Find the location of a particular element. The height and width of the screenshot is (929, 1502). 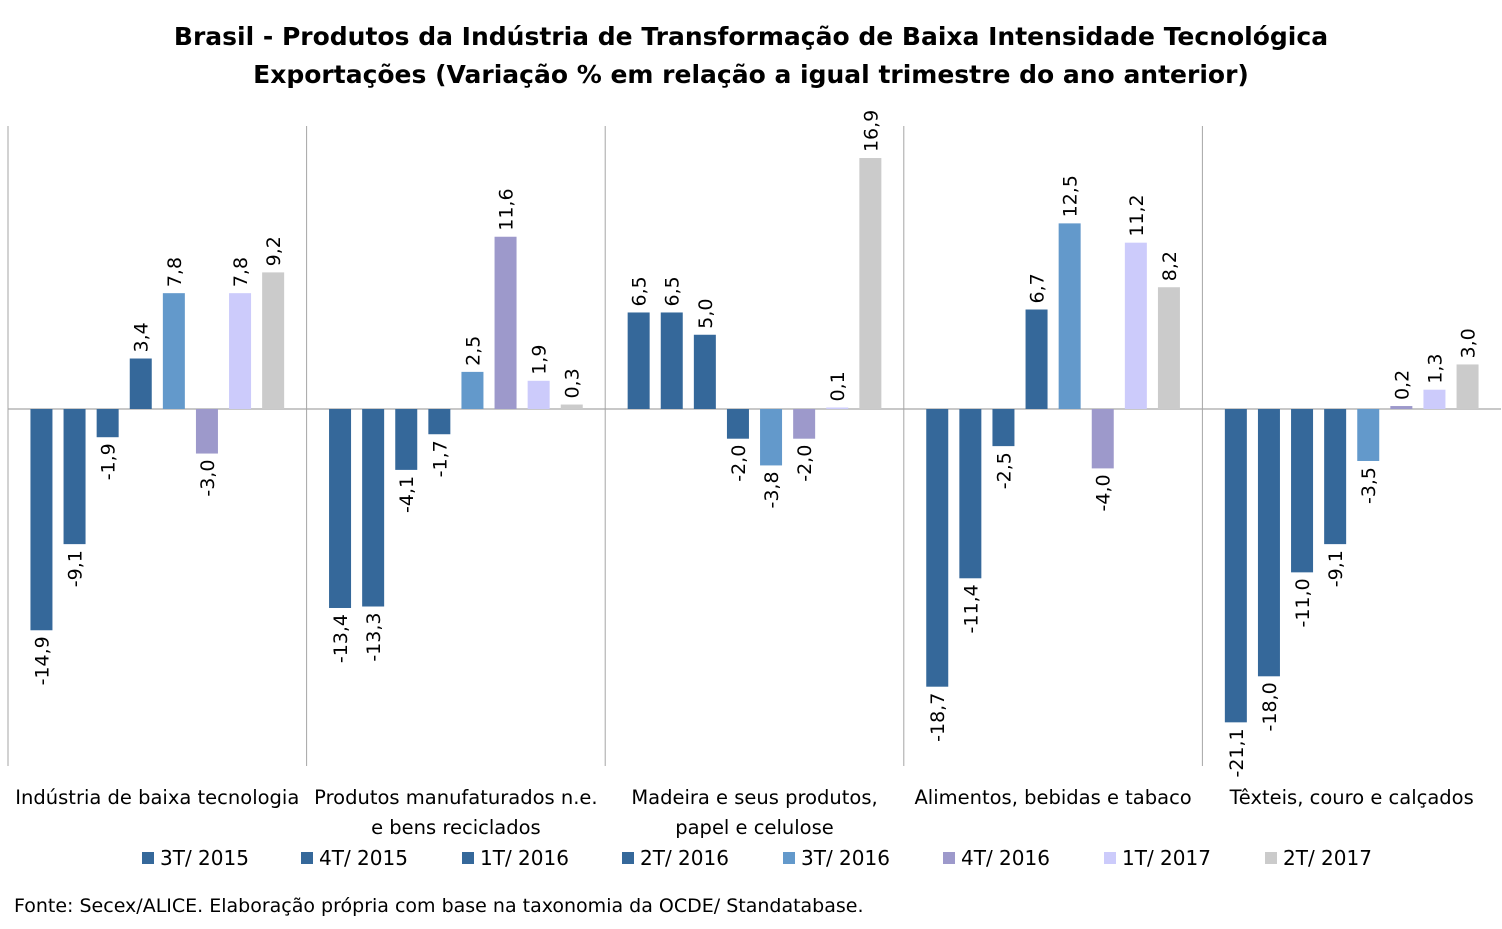

data-label: 11,6 is located at coordinates (507, 209).